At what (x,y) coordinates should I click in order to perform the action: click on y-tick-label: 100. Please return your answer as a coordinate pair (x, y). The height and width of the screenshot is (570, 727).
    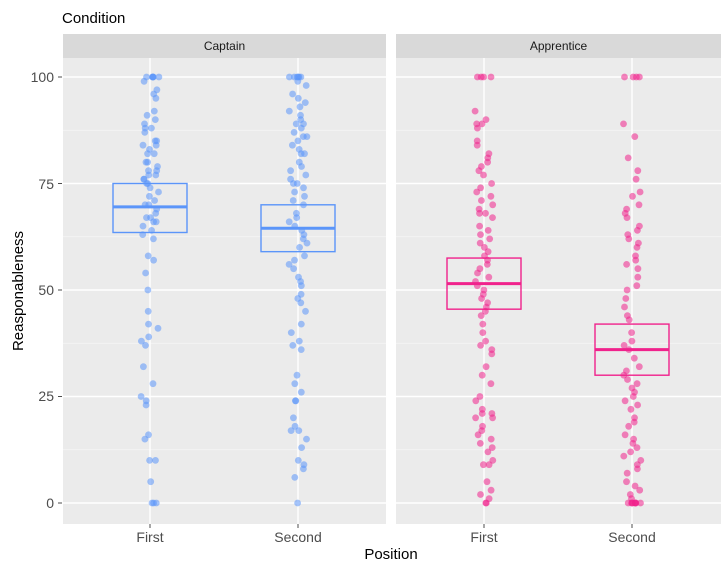
    Looking at the image, I should click on (43, 77).